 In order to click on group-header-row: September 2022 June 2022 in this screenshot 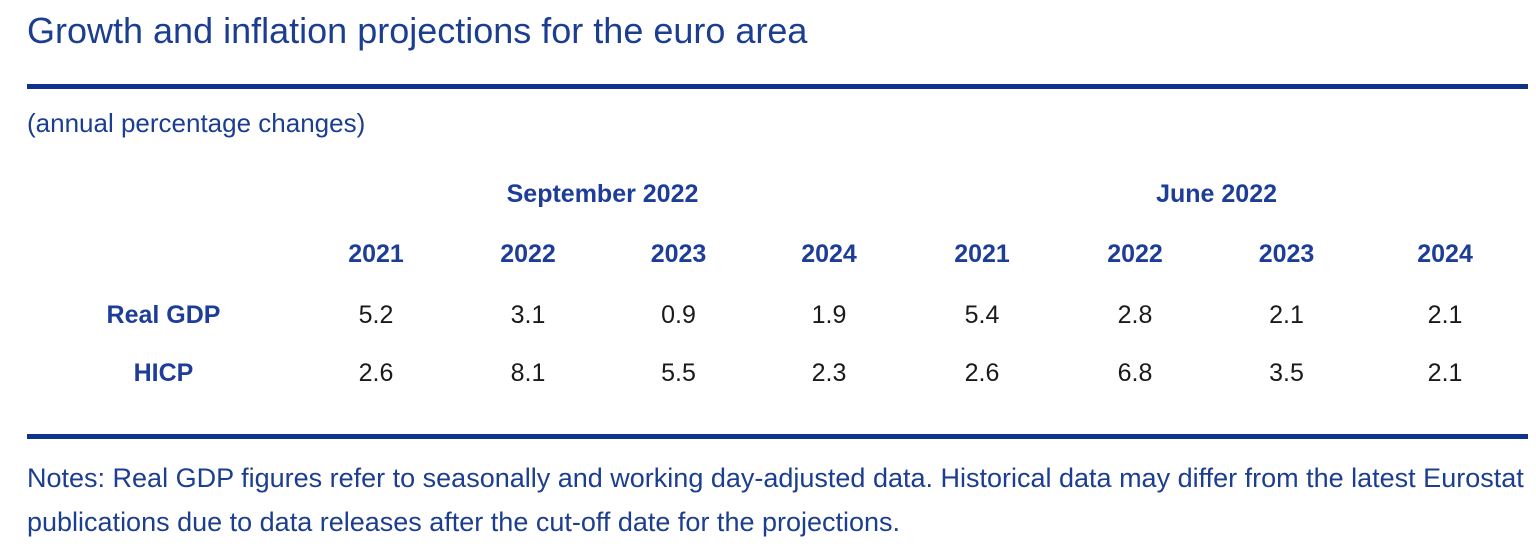, I will do `click(777, 194)`.